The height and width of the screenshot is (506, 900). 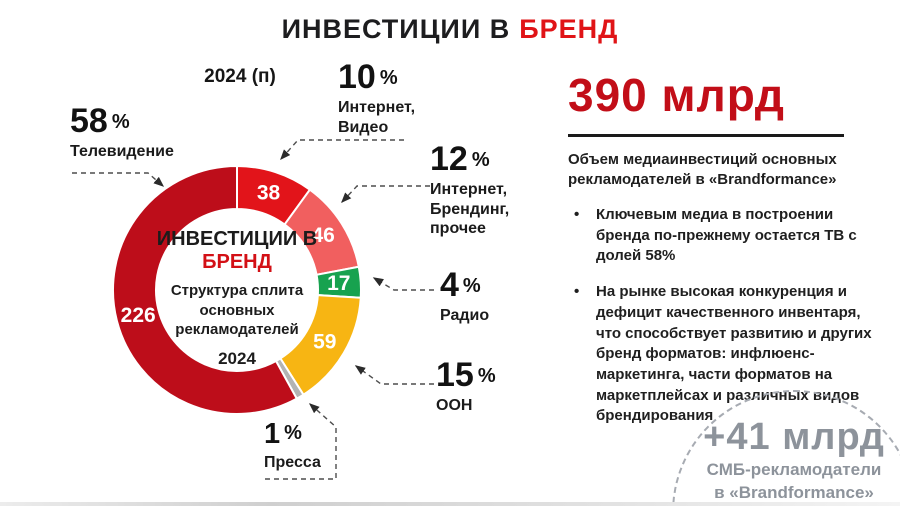 I want to click on page-title-highlight: БРЕНД, so click(x=569, y=29).